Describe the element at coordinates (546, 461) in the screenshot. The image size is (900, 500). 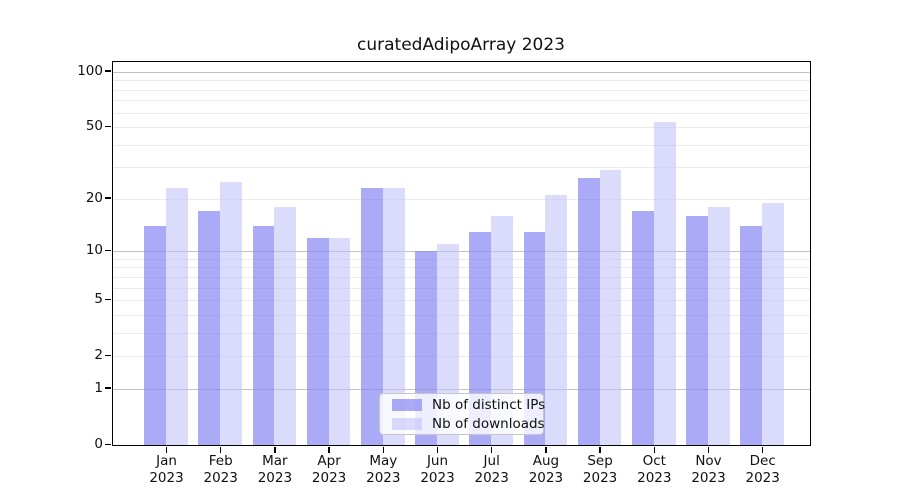
I see `x-tick-month: Aug` at that location.